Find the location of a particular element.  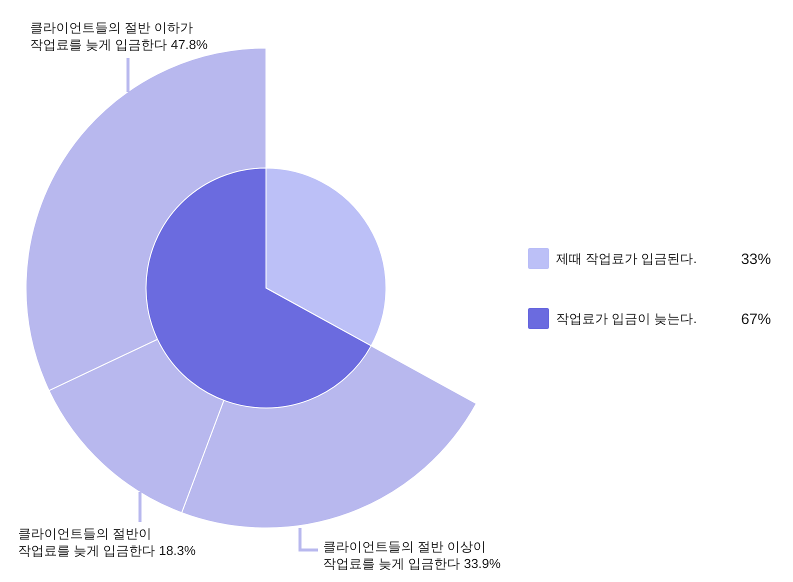

legend-label: 제때 작업료가 입금된다. is located at coordinates (626, 258).